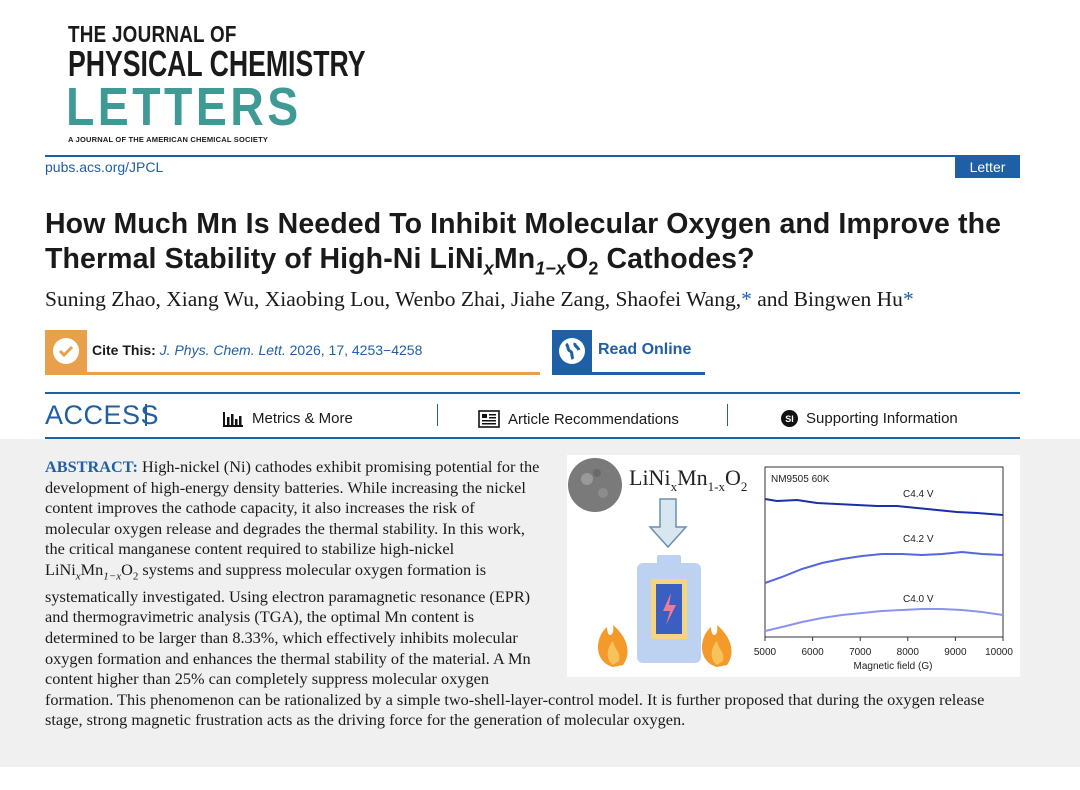  I want to click on battery-icon, so click(669, 560).